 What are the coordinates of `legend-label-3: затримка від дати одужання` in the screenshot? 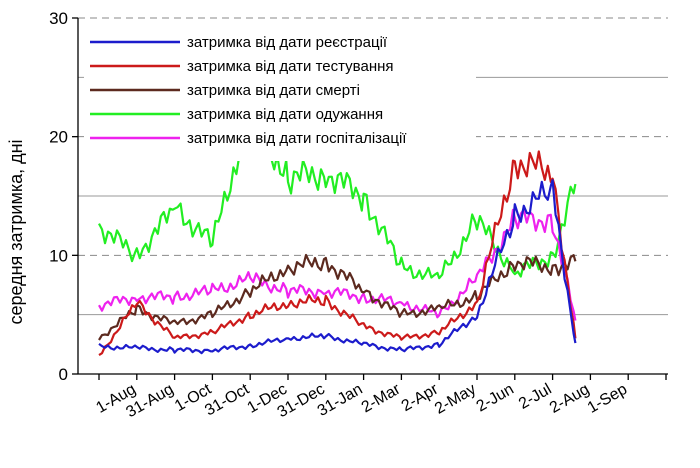 It's located at (285, 114).